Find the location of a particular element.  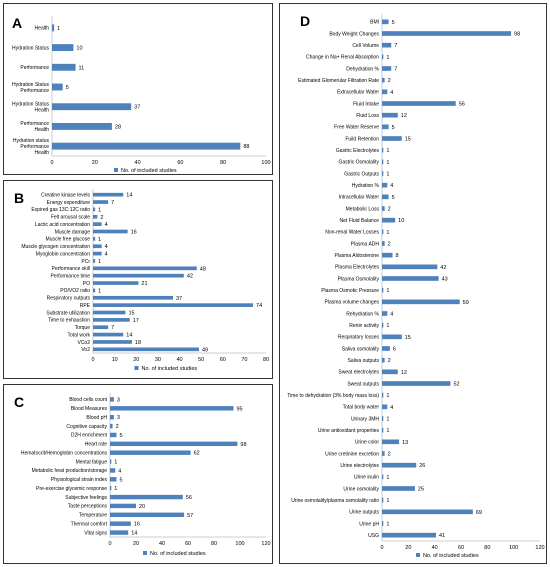

bar-estimated-glomerular-filtration-rate is located at coordinates (383, 80).